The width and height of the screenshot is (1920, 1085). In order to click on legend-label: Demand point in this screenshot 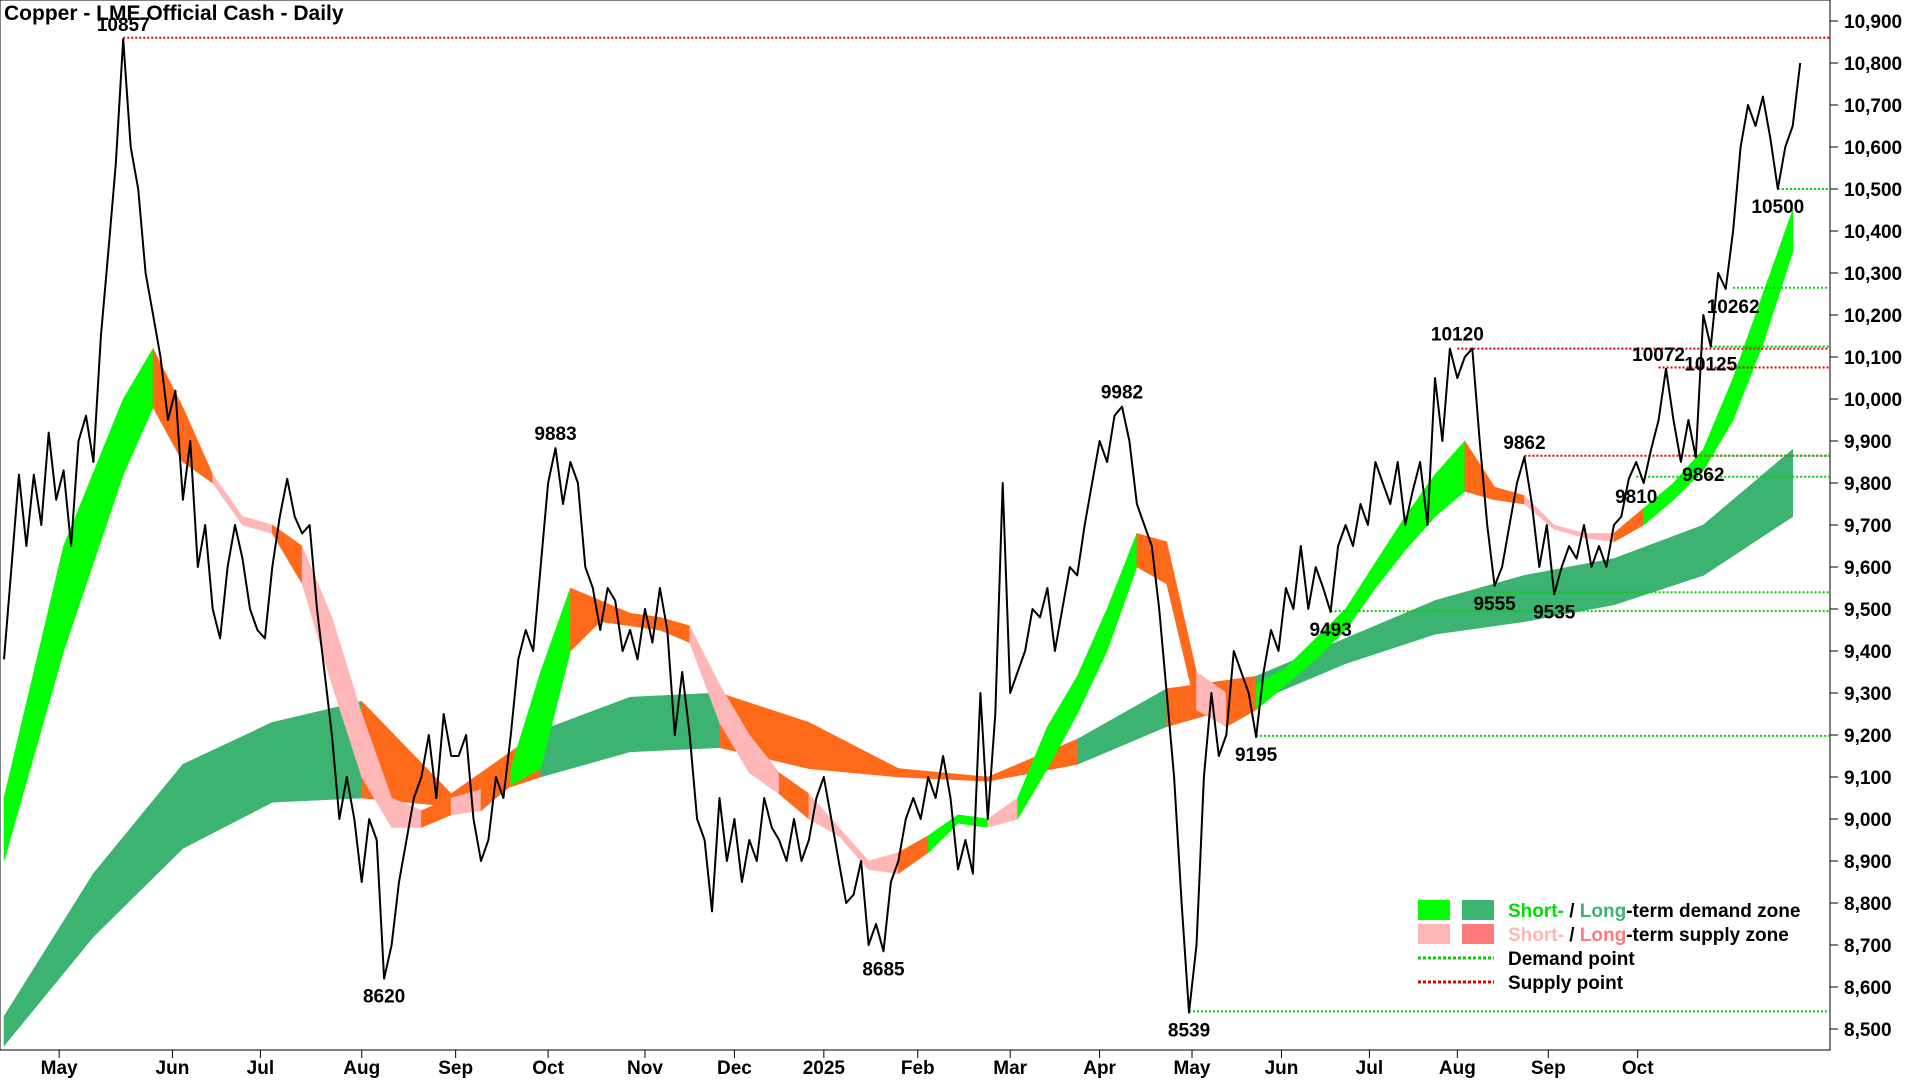, I will do `click(1571, 959)`.